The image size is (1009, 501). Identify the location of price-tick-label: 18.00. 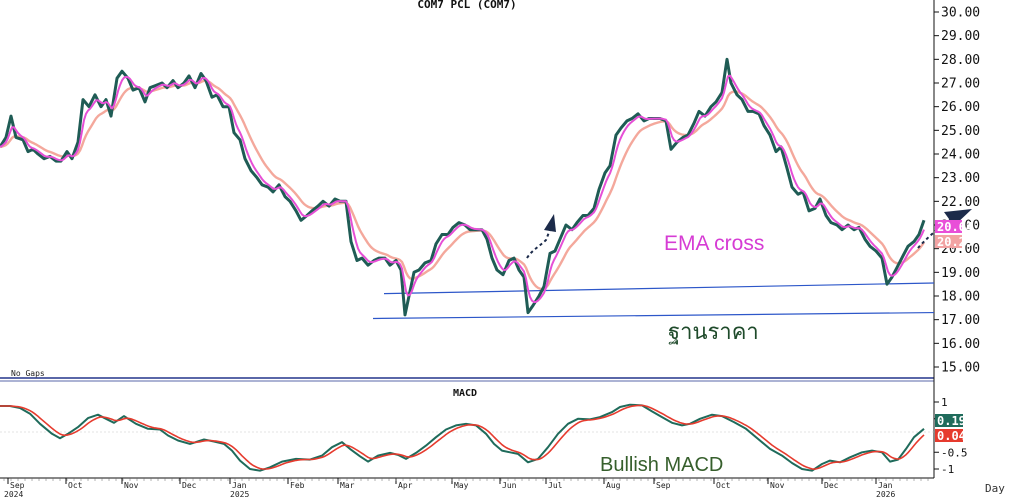
(960, 297).